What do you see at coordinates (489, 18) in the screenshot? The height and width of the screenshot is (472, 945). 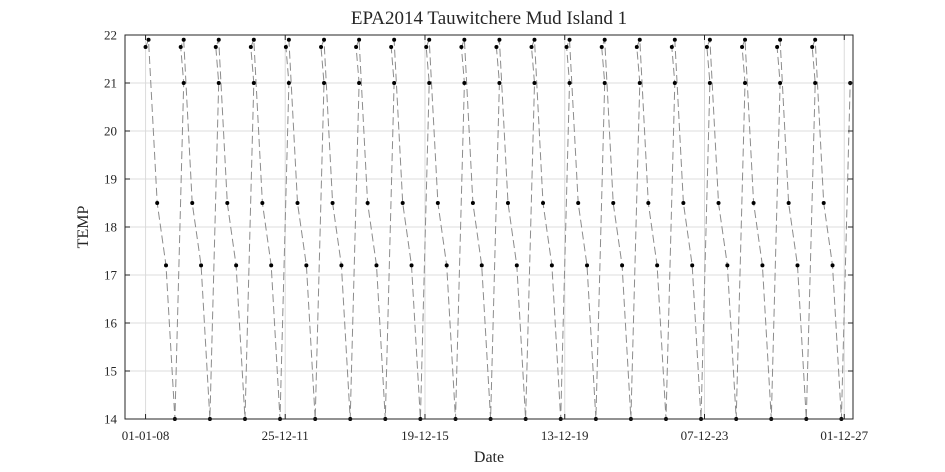 I see `chart-title: EPA2014 Tauwitchere Mud Island 1` at bounding box center [489, 18].